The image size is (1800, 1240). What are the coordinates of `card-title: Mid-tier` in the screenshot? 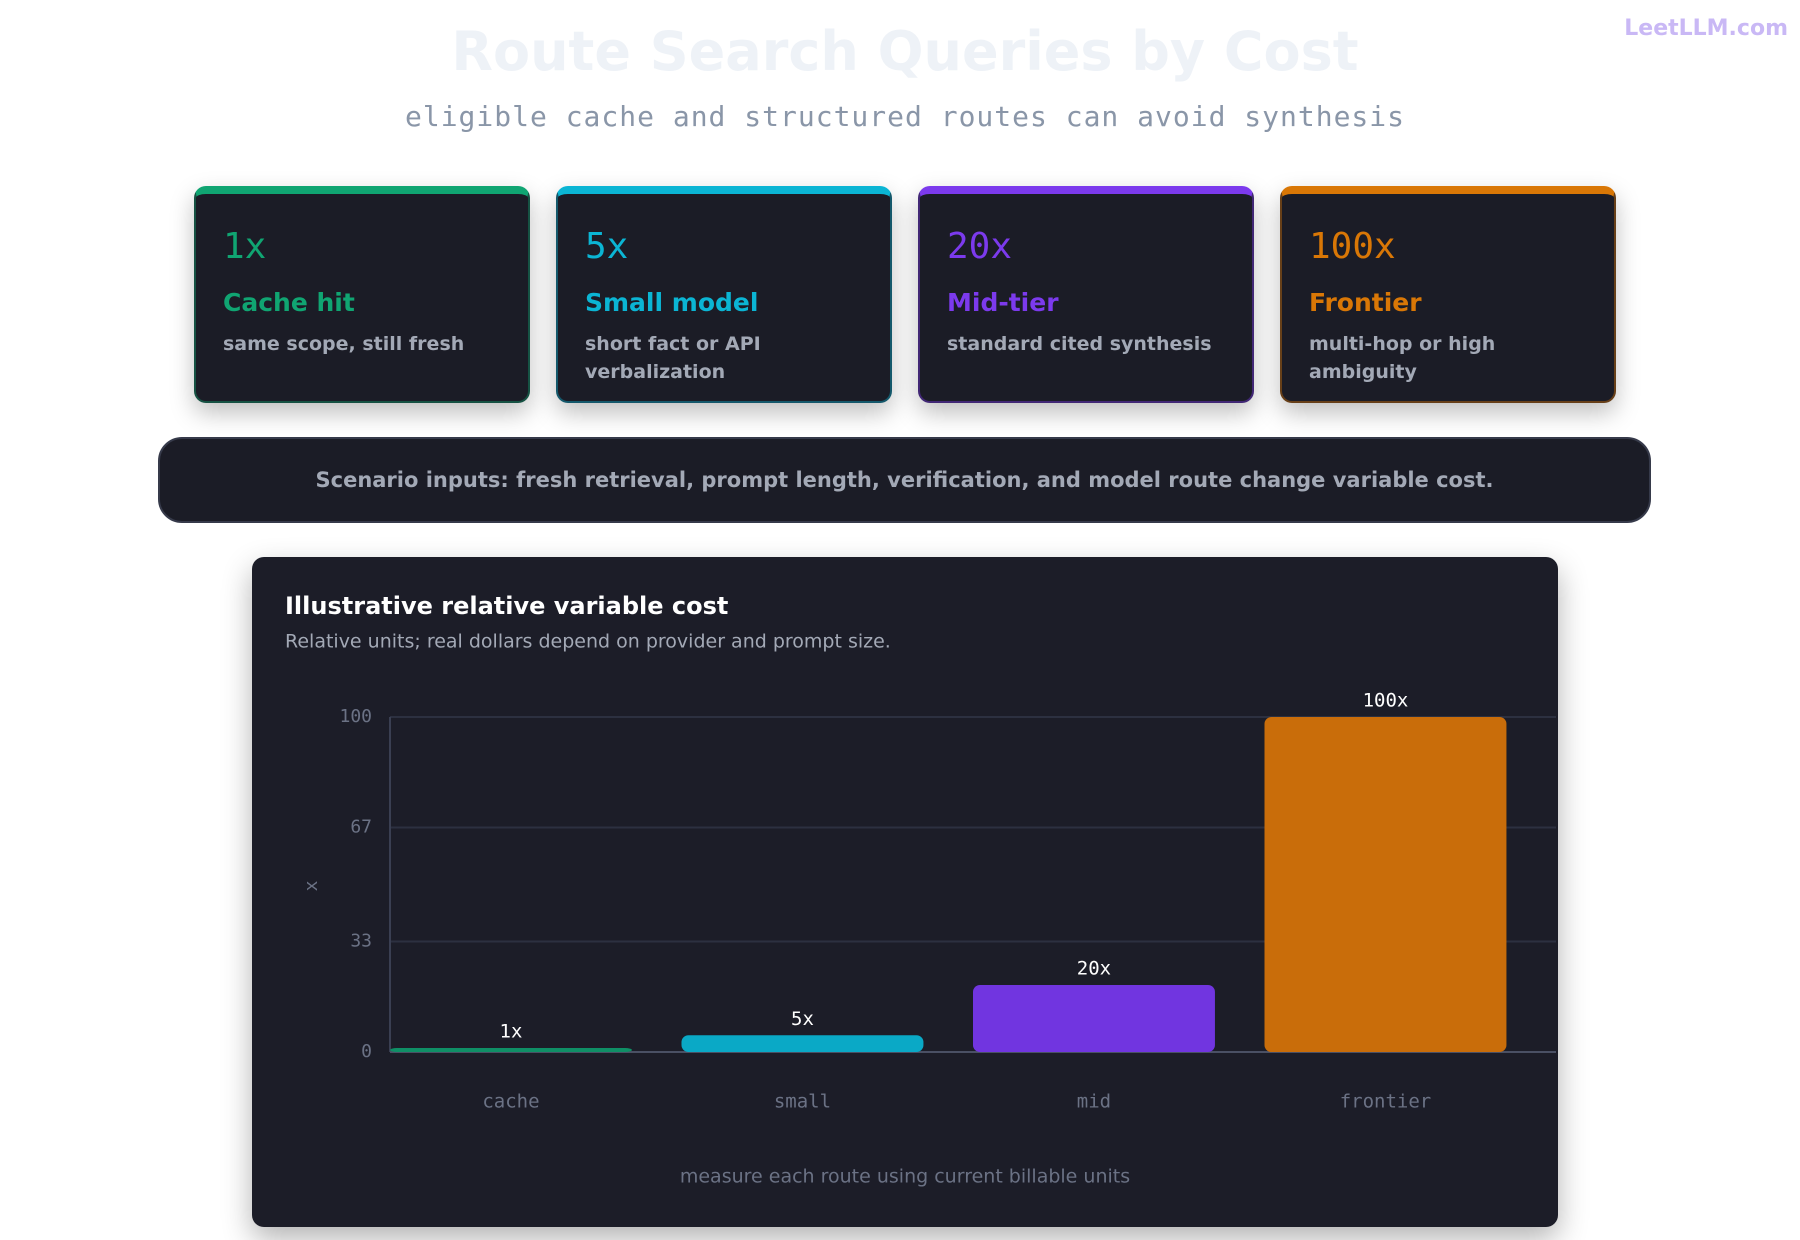 It's located at (1003, 302).